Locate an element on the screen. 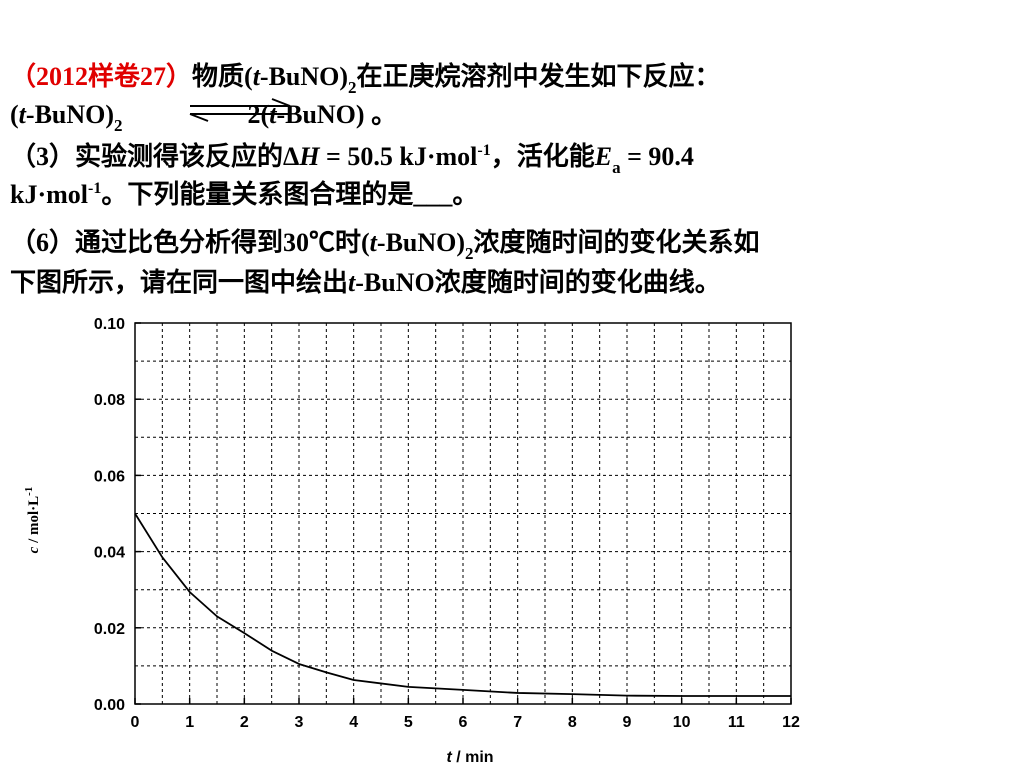  text: a is located at coordinates (616, 167).